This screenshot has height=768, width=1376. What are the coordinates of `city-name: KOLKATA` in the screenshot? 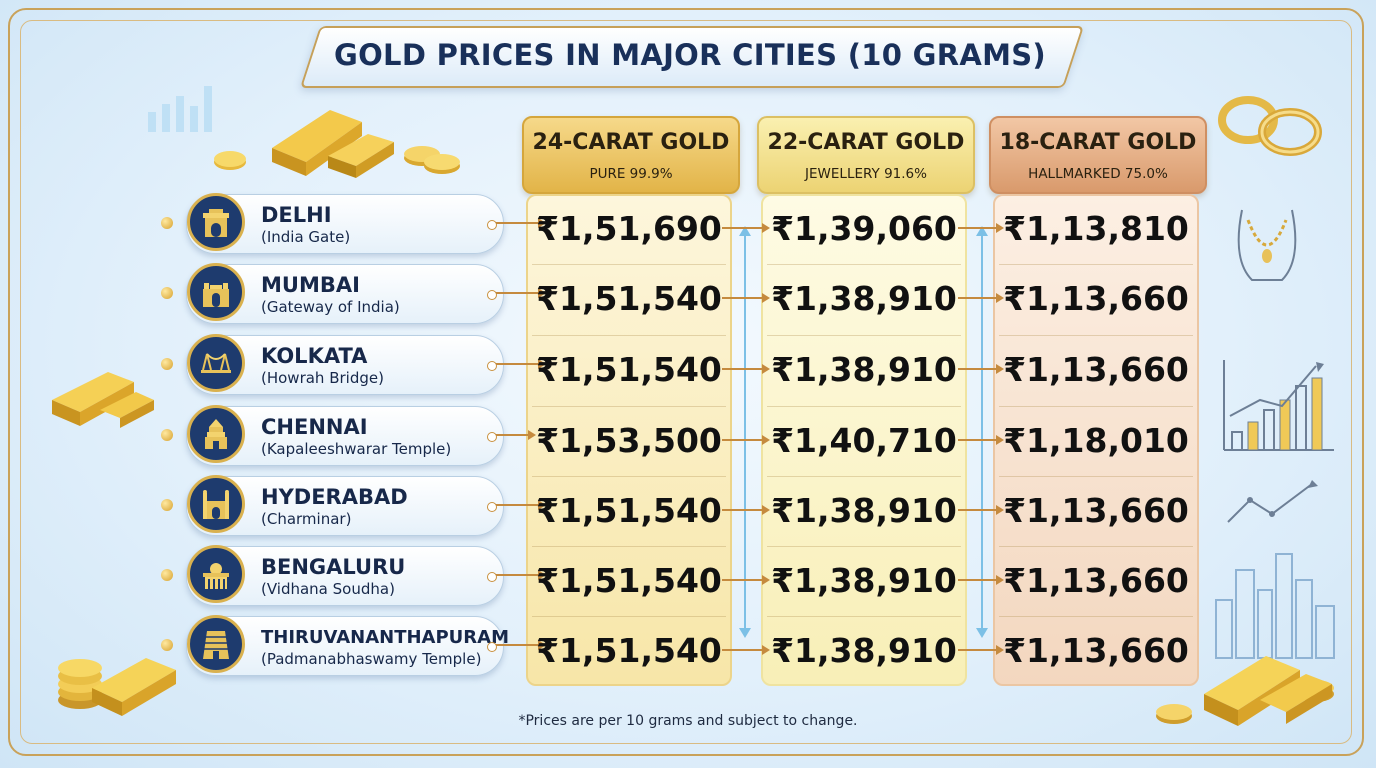 It's located at (314, 356).